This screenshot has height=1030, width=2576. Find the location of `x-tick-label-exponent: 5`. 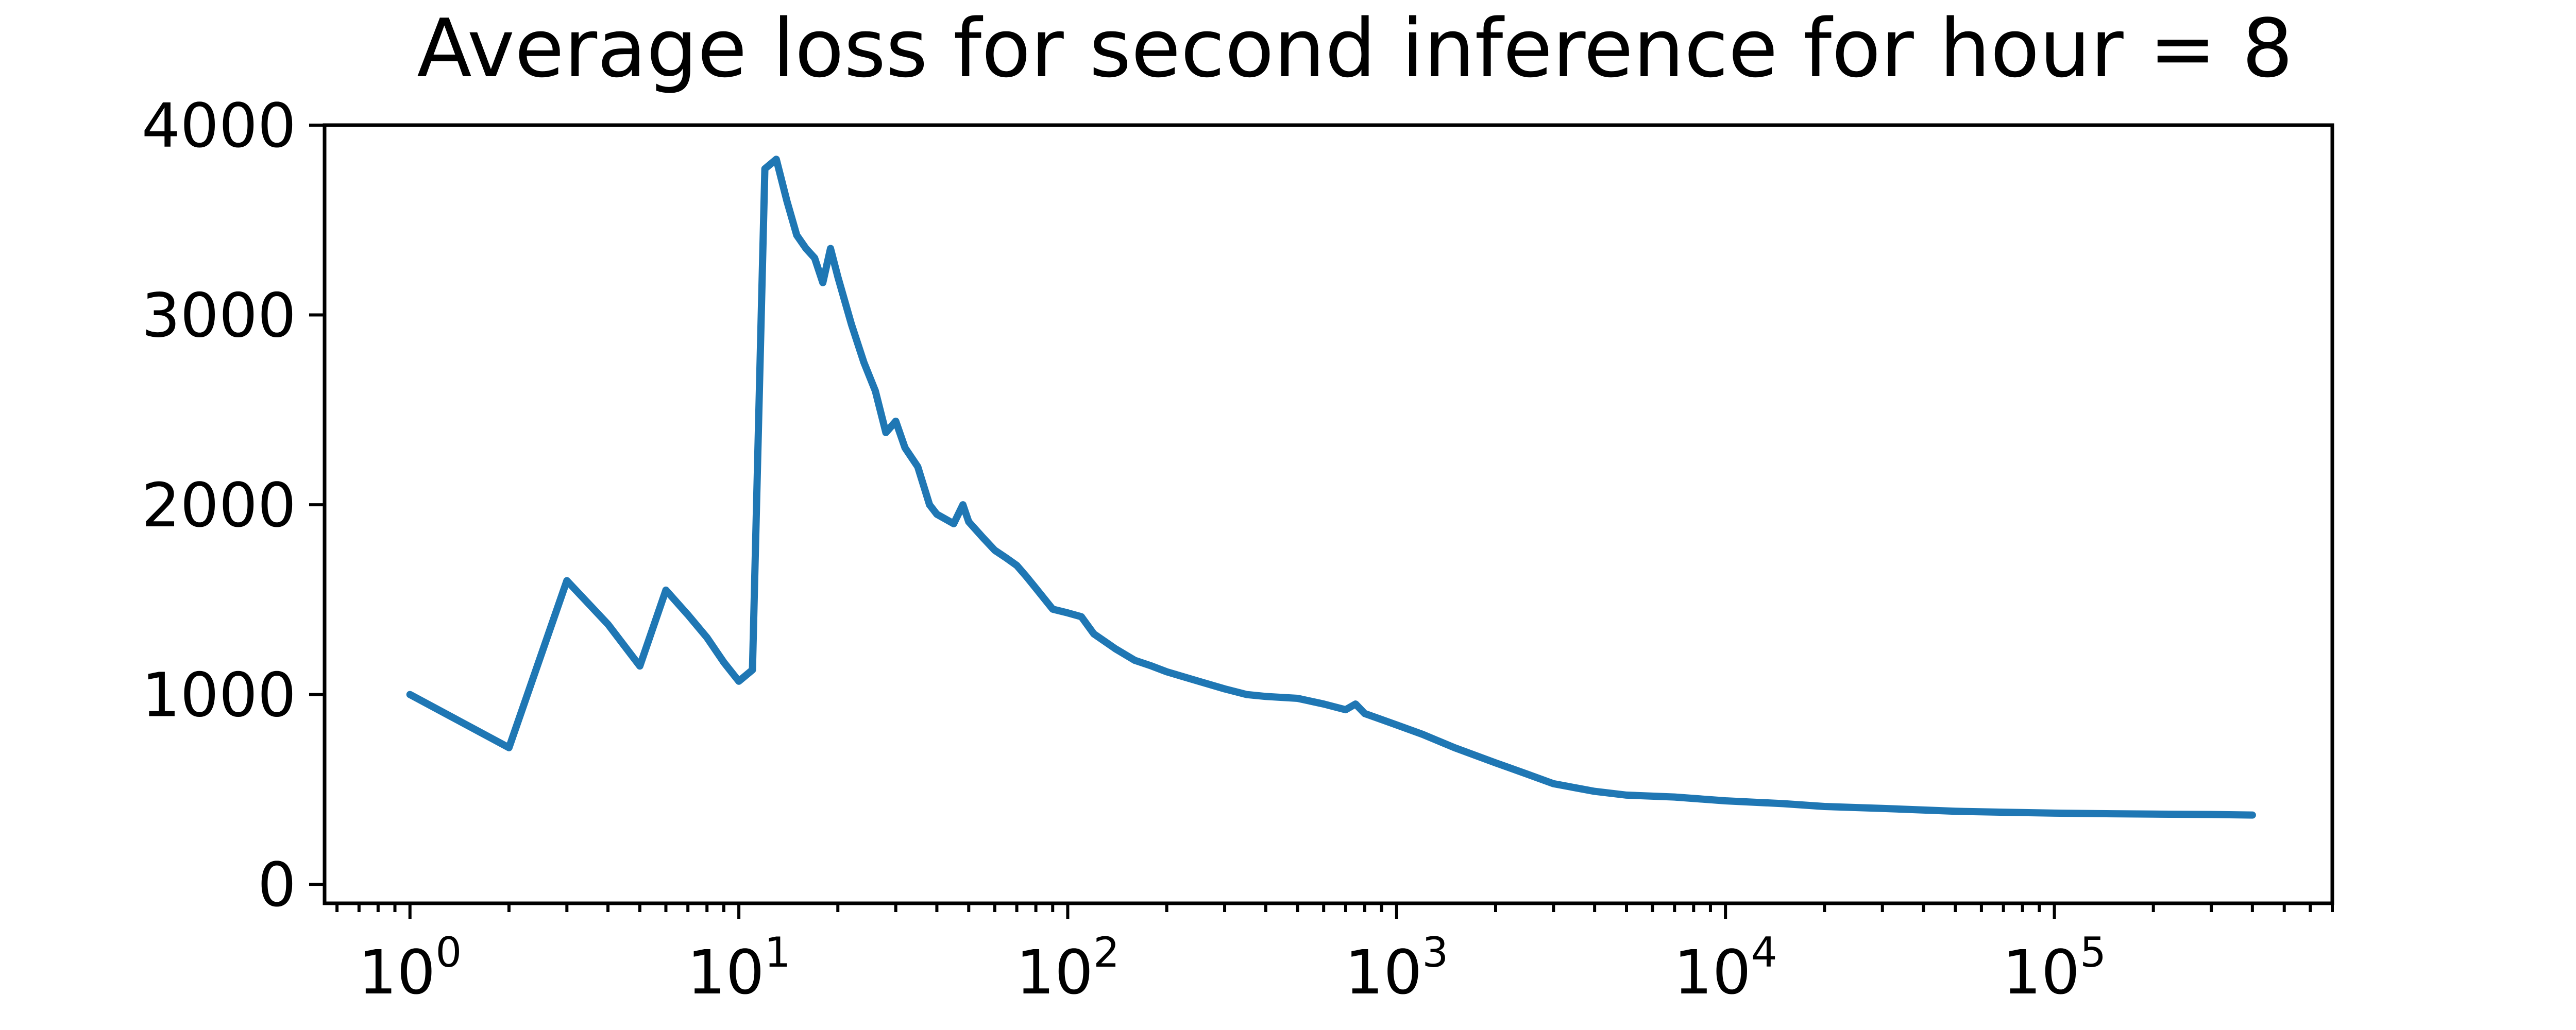

x-tick-label-exponent: 5 is located at coordinates (2093, 953).